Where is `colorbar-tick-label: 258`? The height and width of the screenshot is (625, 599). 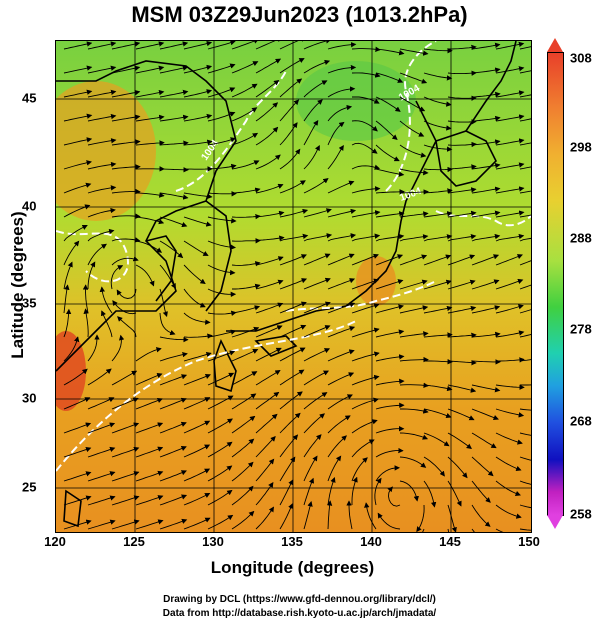 colorbar-tick-label: 258 is located at coordinates (581, 514).